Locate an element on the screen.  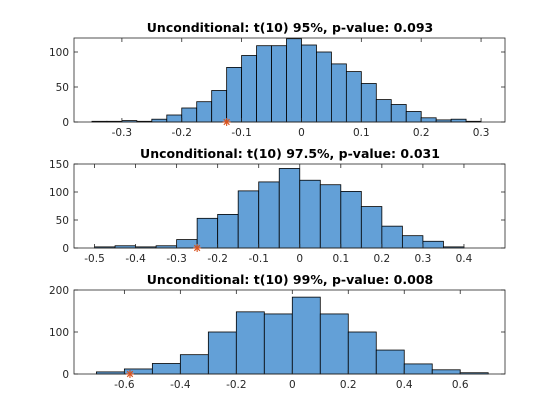
x-tick-label: -0.6 is located at coordinates (124, 385).